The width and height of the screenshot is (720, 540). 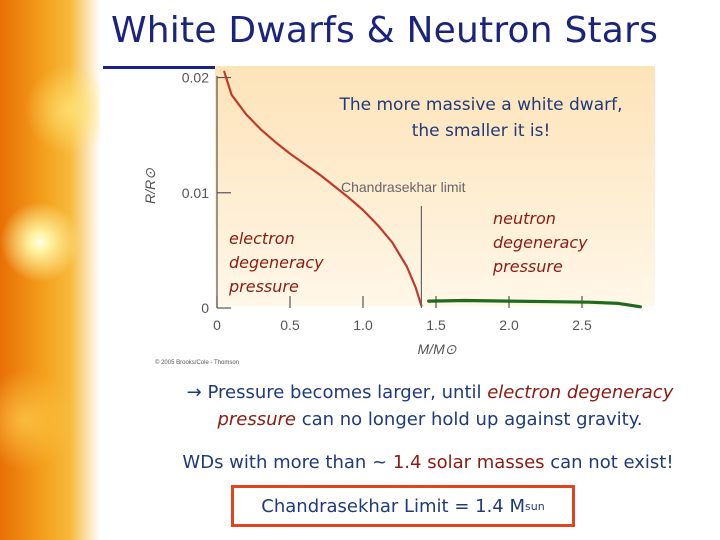 What do you see at coordinates (347, 392) in the screenshot?
I see `bullet-pre: Pressure becomes larger, until` at bounding box center [347, 392].